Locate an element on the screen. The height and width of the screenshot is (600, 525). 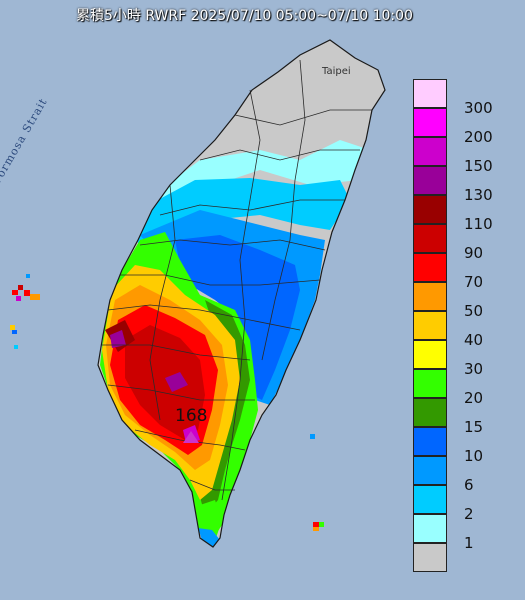
rain-zone-130mm-south is located at coordinates (176, 382).